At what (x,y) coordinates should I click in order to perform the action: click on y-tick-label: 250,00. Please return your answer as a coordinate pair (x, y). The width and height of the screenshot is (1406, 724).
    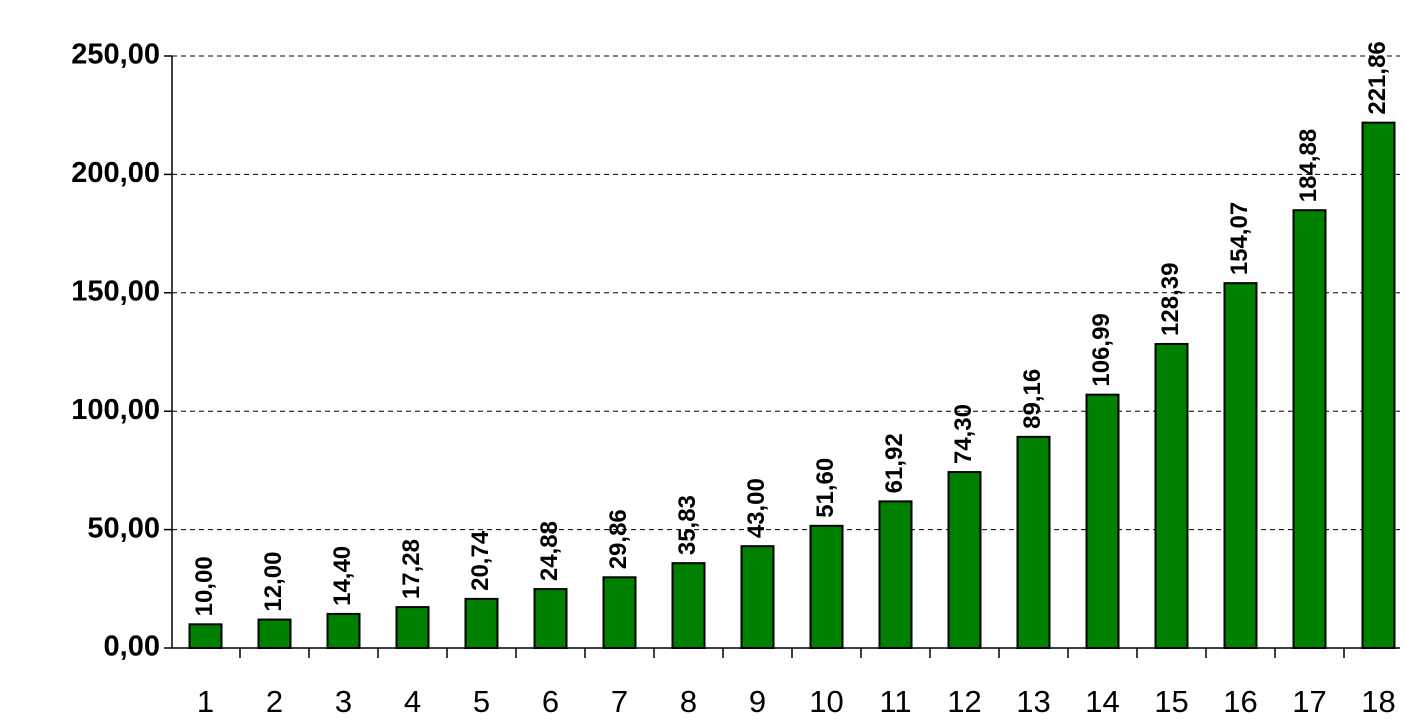
    Looking at the image, I should click on (115, 55).